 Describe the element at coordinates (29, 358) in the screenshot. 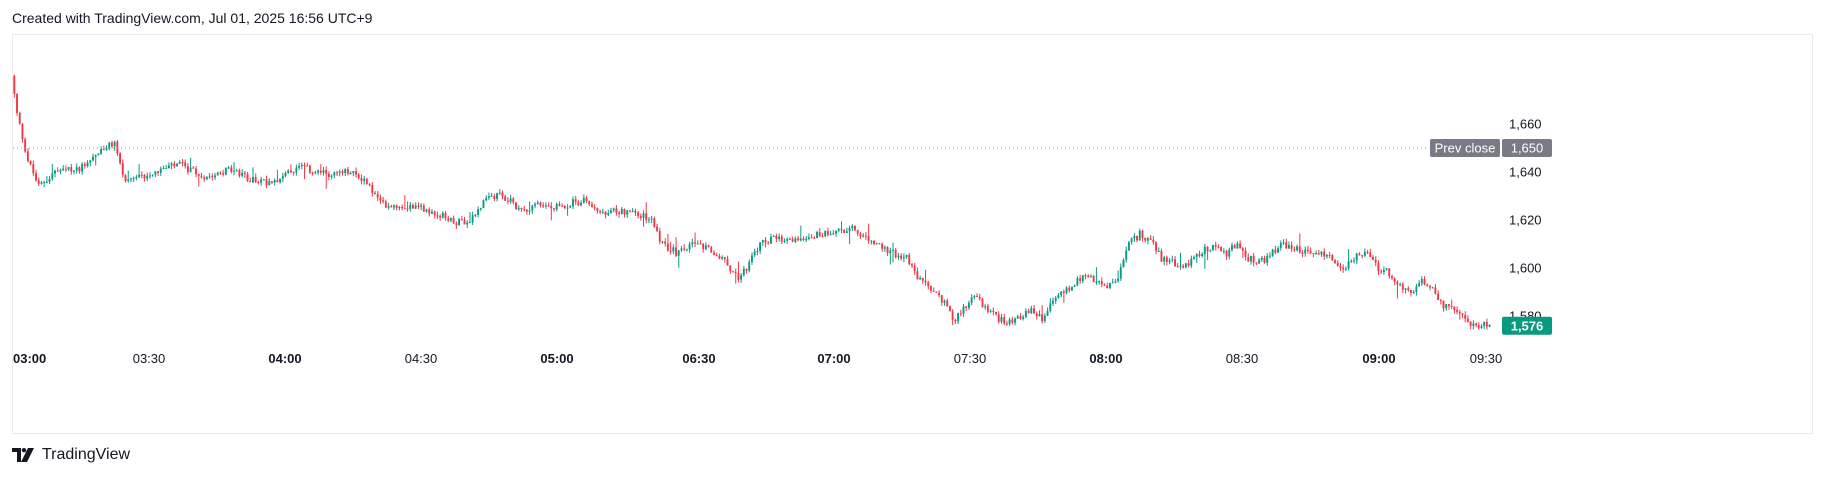

I see `x-tick-label: 03:00` at that location.